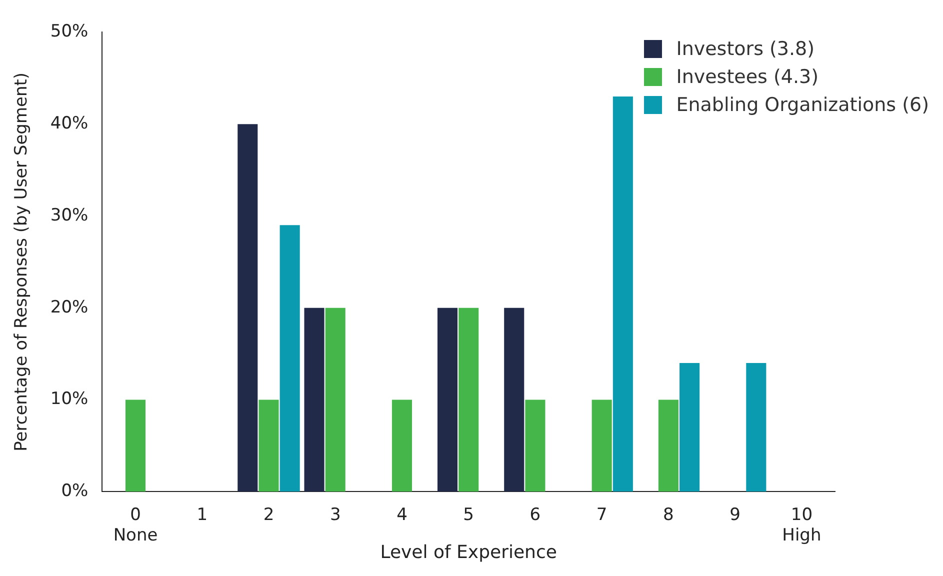 Image resolution: width=943 pixels, height=576 pixels. What do you see at coordinates (602, 515) in the screenshot?
I see `x-tick-label: 7` at bounding box center [602, 515].